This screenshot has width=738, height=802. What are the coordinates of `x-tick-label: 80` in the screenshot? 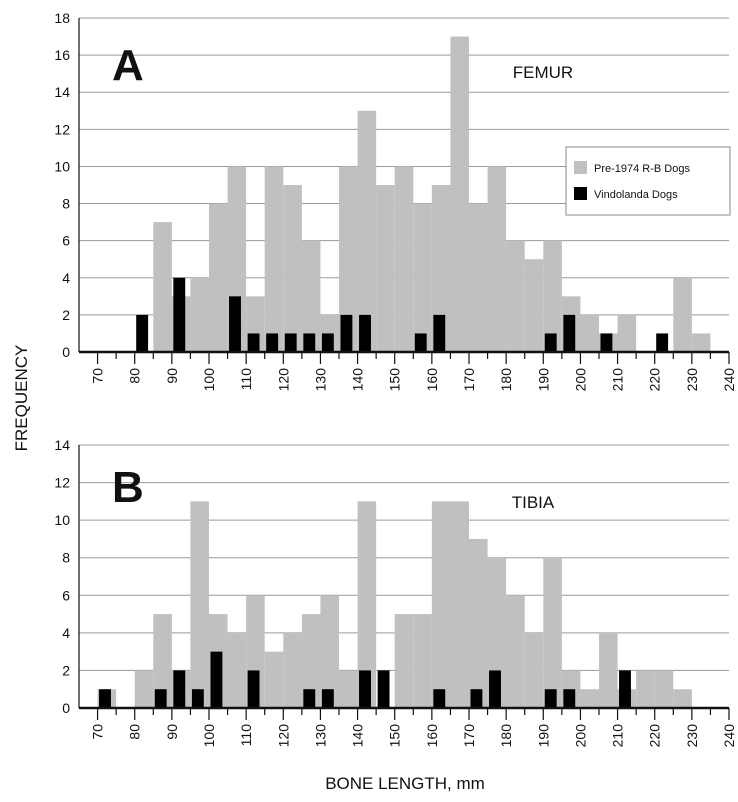 It's located at (135, 732).